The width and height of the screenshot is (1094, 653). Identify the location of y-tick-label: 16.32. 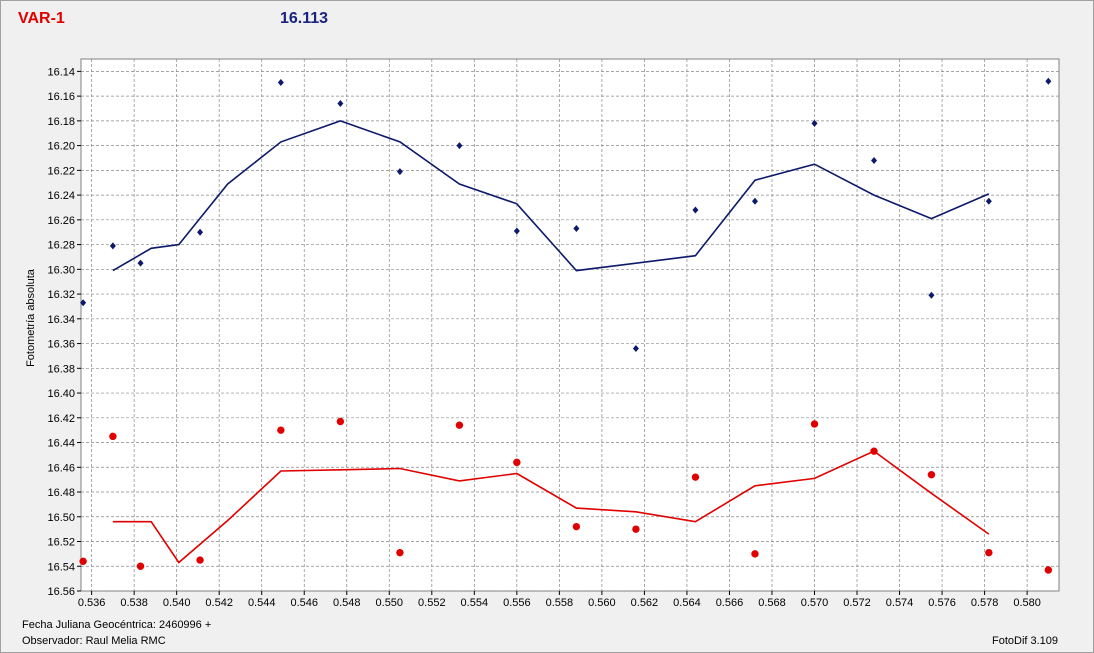
(61, 295).